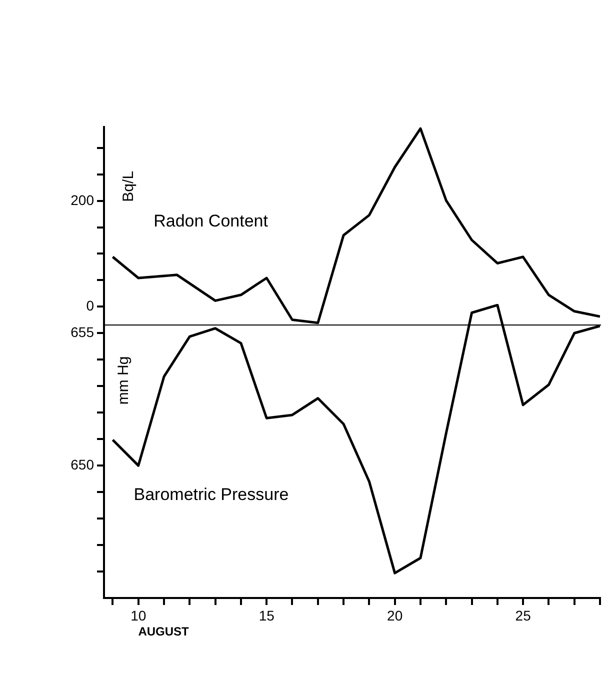 Image resolution: width=606 pixels, height=686 pixels. What do you see at coordinates (211, 221) in the screenshot?
I see `text: Radon Content` at bounding box center [211, 221].